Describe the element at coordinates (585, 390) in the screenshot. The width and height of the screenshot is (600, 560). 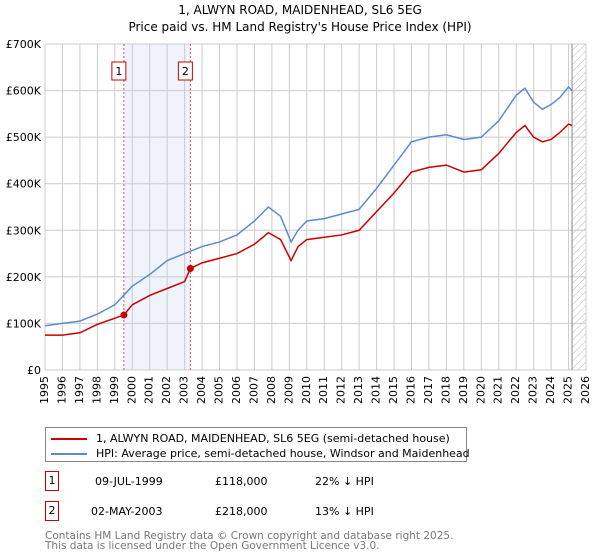
I see `x-tick-label: 2026` at that location.